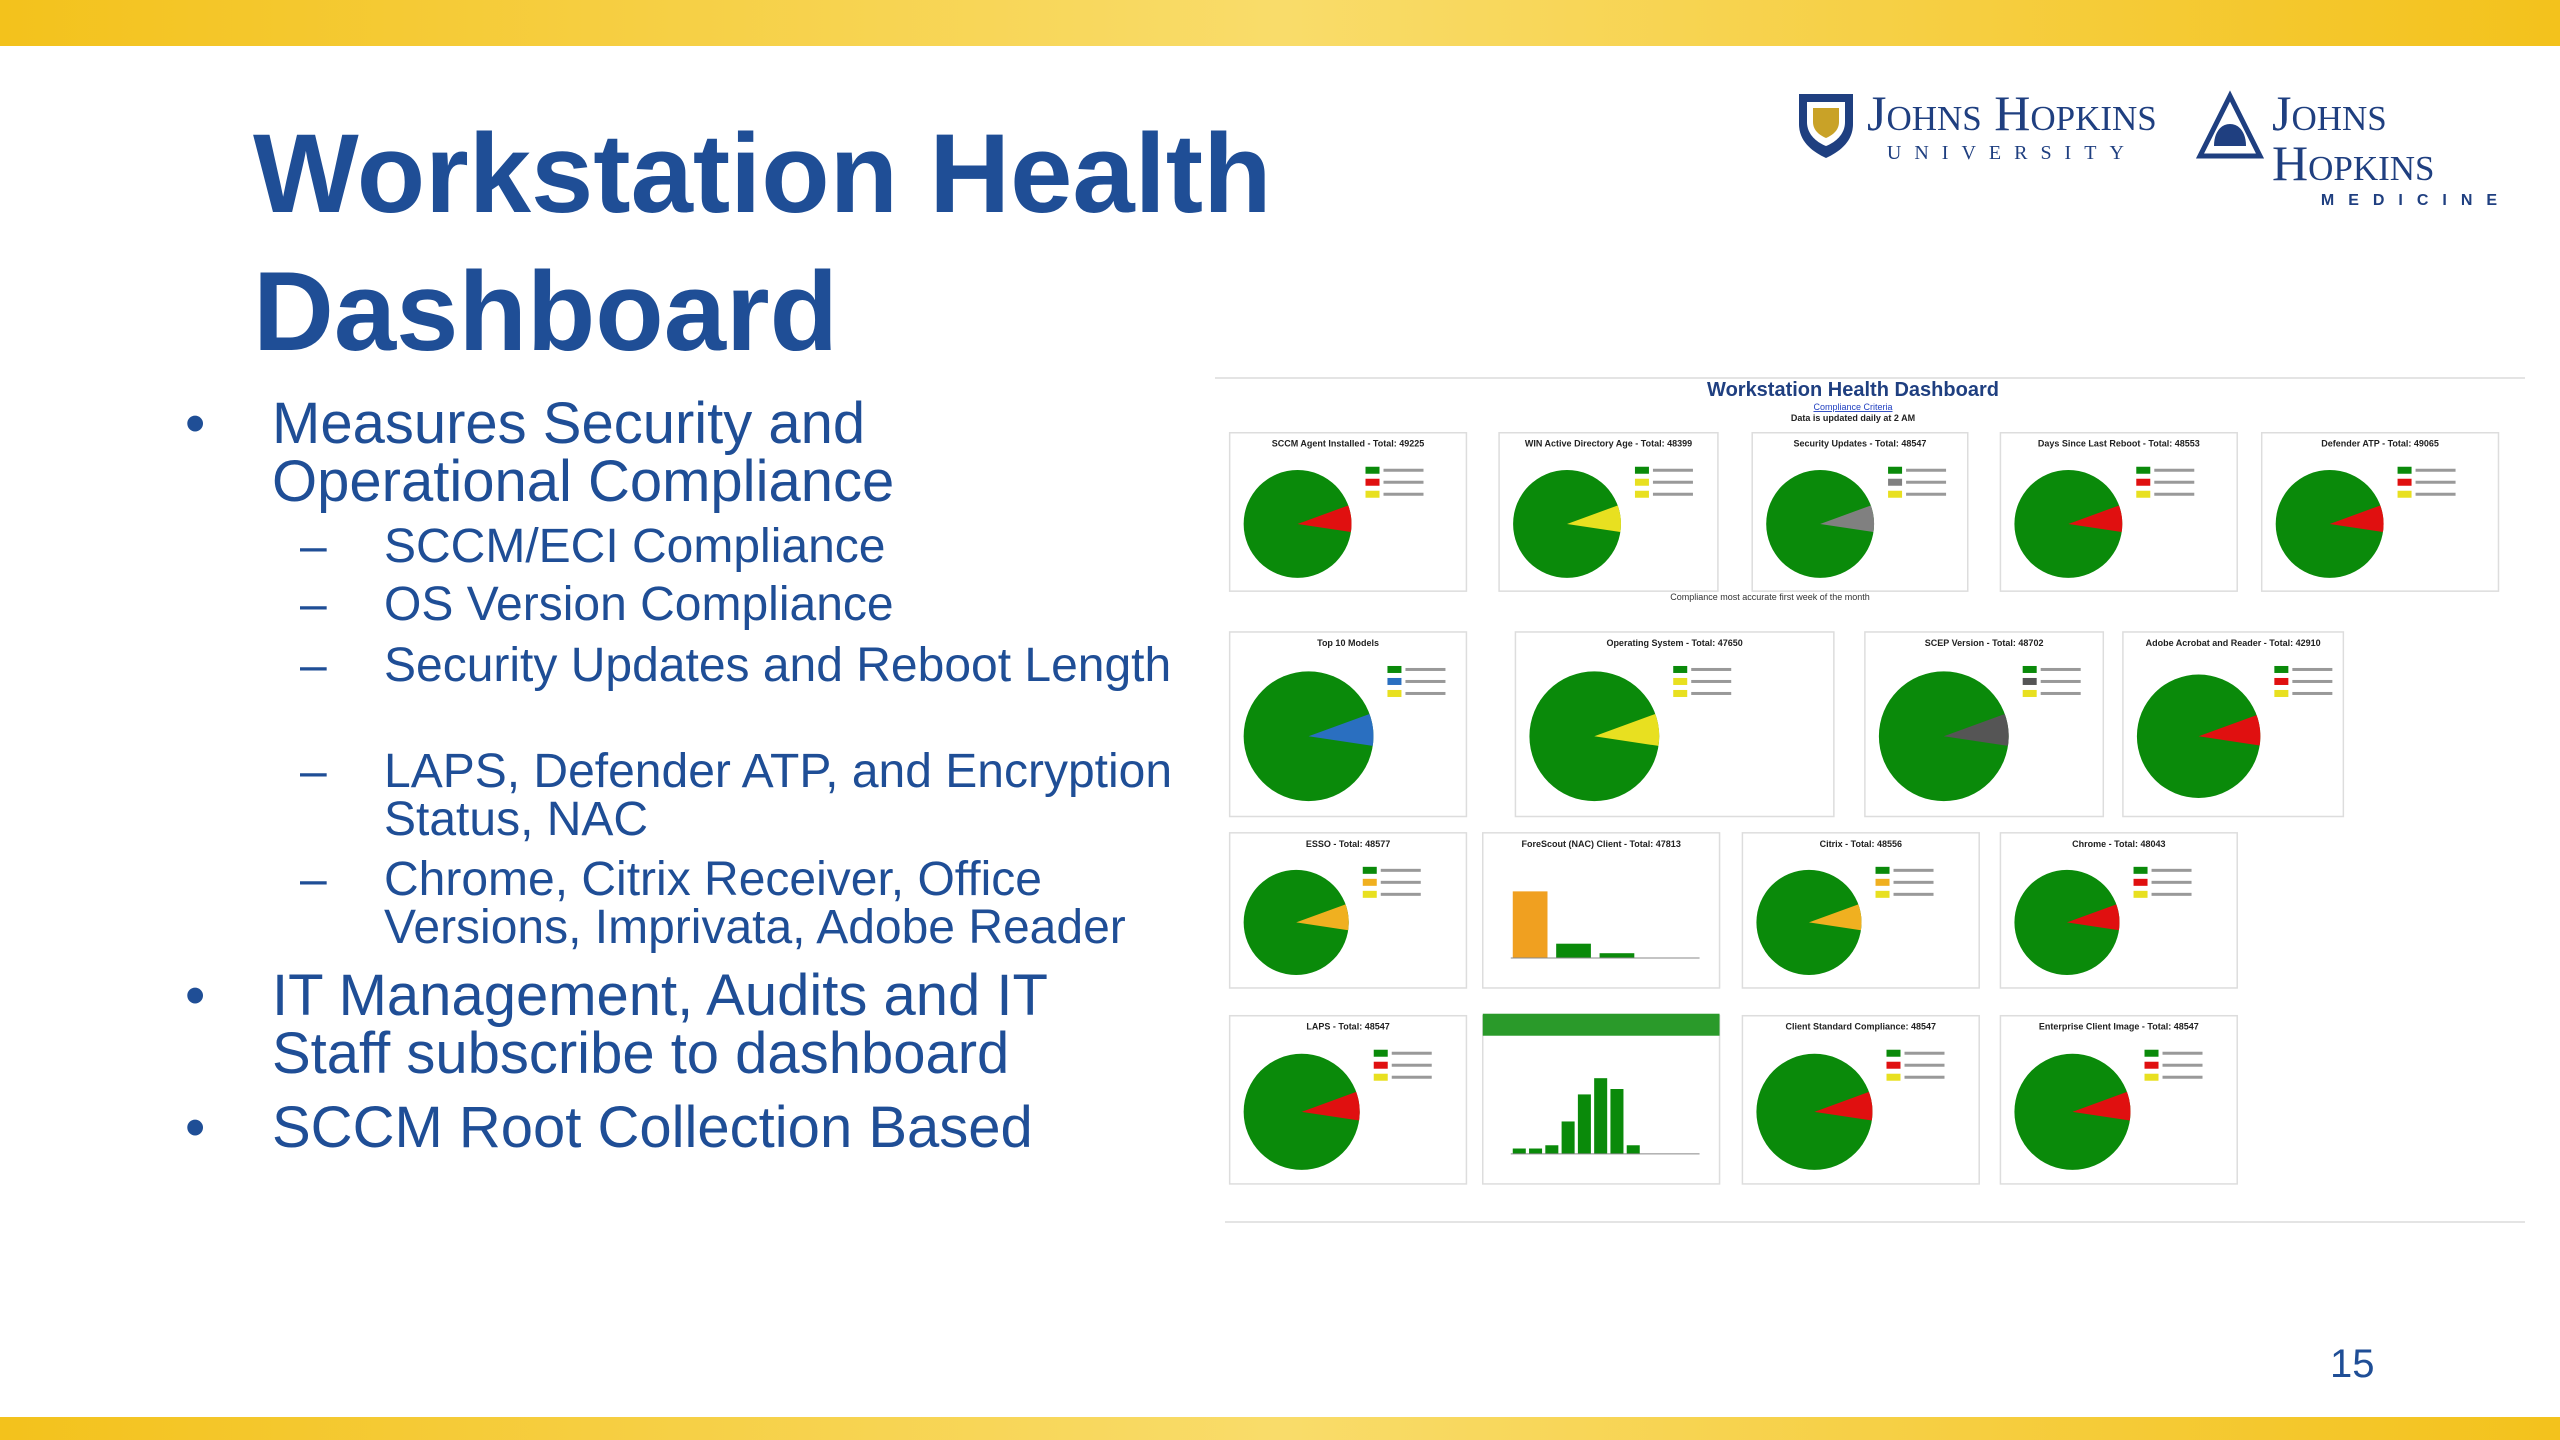  What do you see at coordinates (1280, 1428) in the screenshot?
I see `bottom-bar` at bounding box center [1280, 1428].